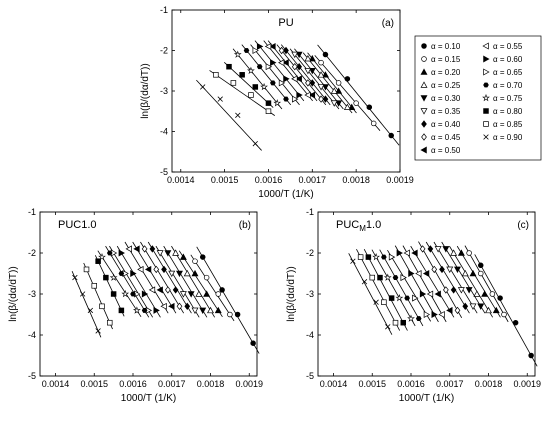  What do you see at coordinates (508, 98) in the screenshot?
I see `legend-label: α = 0.75` at bounding box center [508, 98].